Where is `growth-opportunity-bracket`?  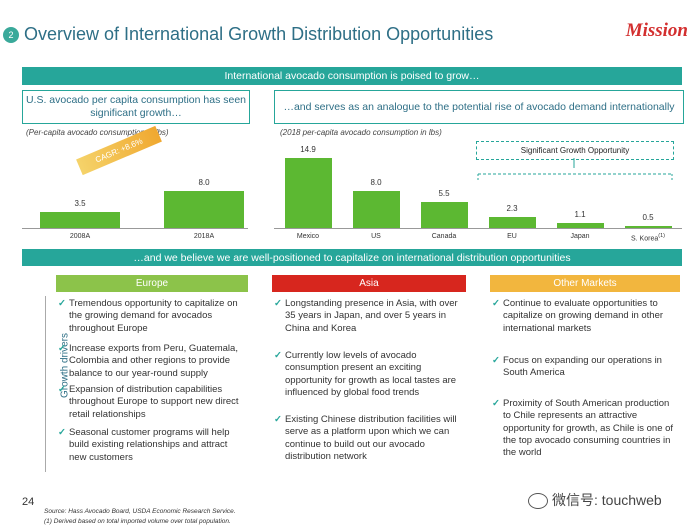 growth-opportunity-bracket is located at coordinates (575, 169).